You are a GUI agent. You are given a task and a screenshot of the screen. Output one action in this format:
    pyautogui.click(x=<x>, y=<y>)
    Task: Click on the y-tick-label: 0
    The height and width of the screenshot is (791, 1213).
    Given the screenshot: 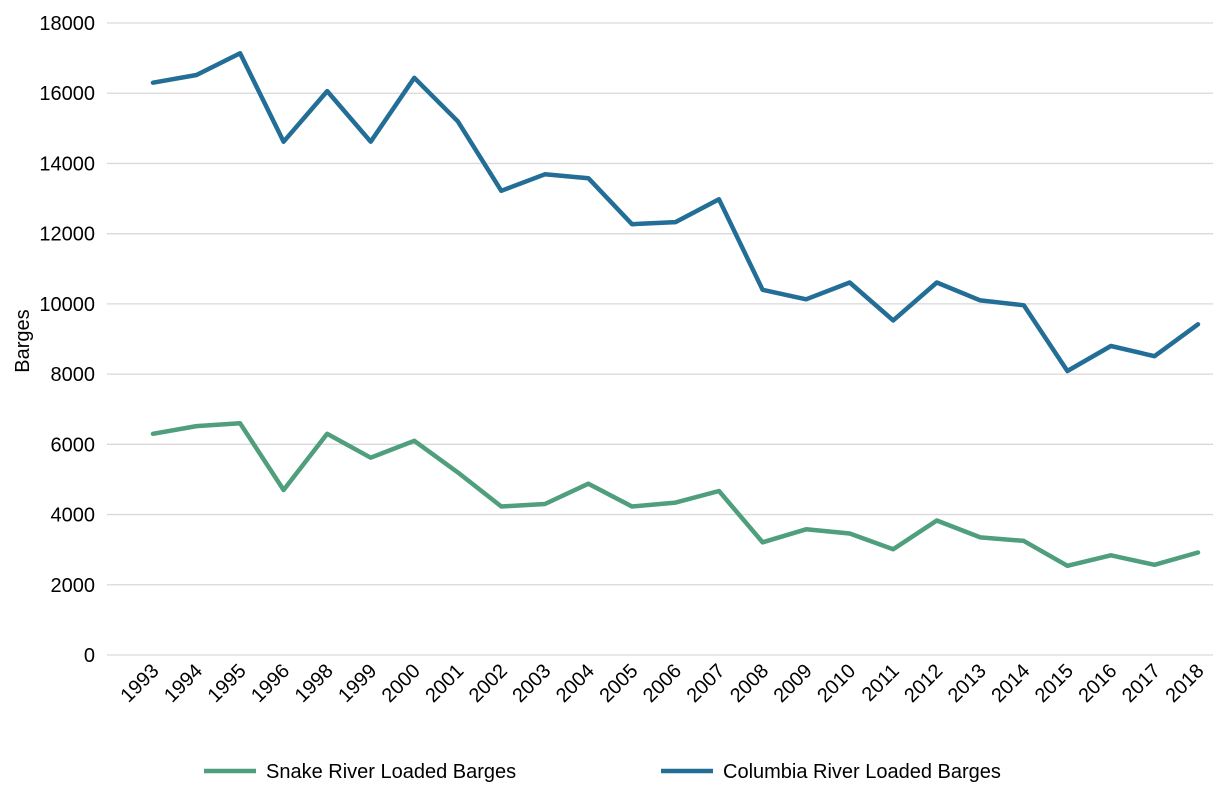 What is the action you would take?
    pyautogui.click(x=89, y=656)
    